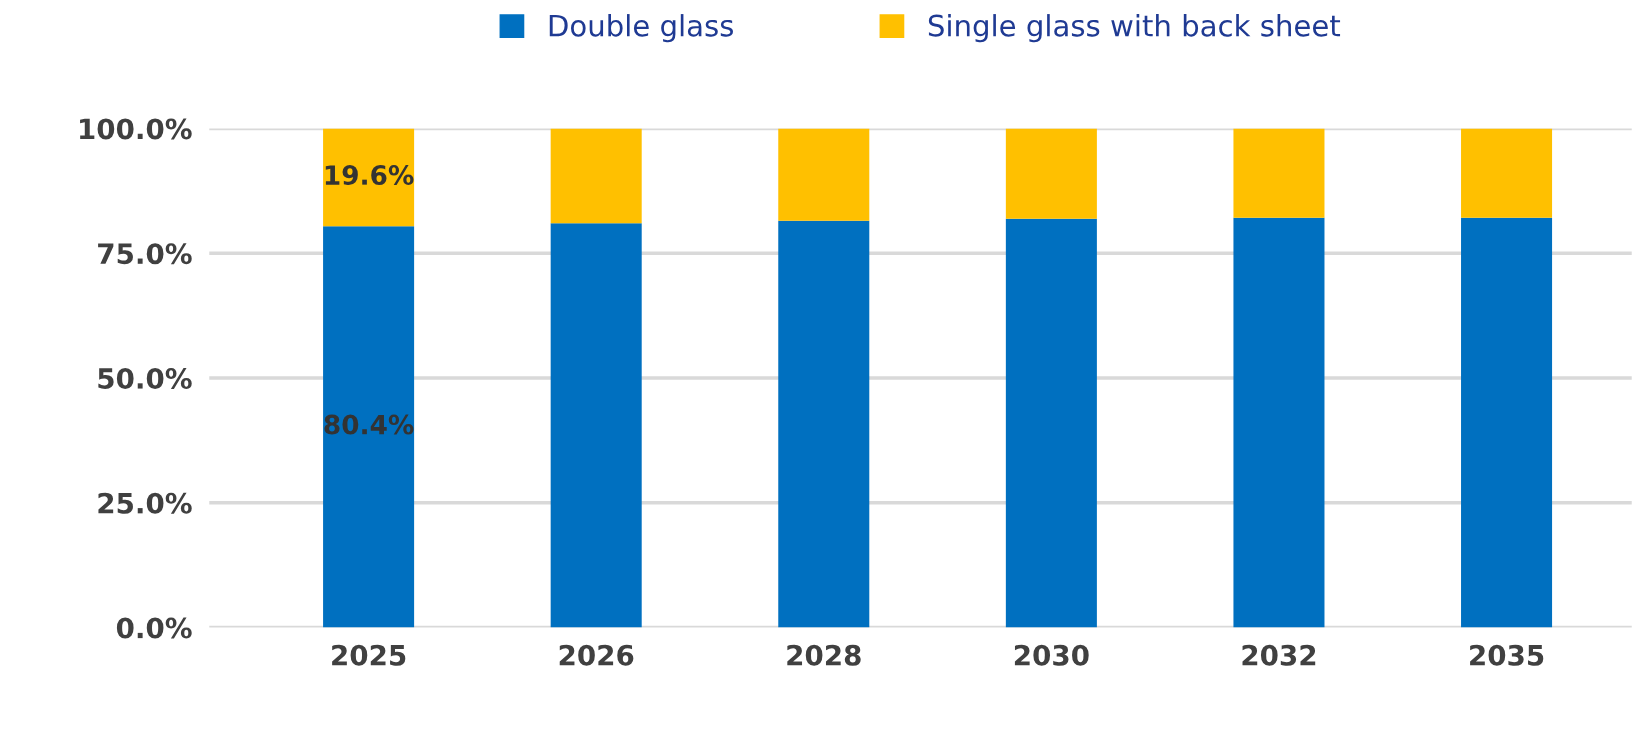 The height and width of the screenshot is (734, 1635). What do you see at coordinates (145, 503) in the screenshot?
I see `y-tick-label: 25.0%` at bounding box center [145, 503].